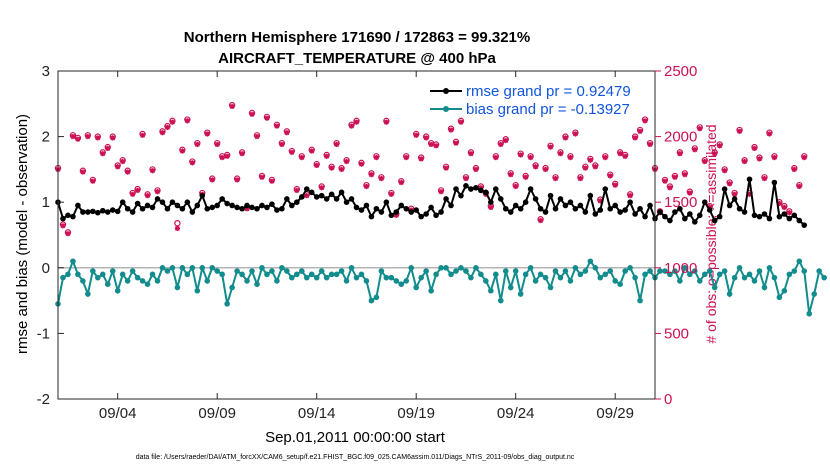 Image resolution: width=830 pixels, height=470 pixels. What do you see at coordinates (680, 71) in the screenshot?
I see `y2-tick-label: 2500` at bounding box center [680, 71].